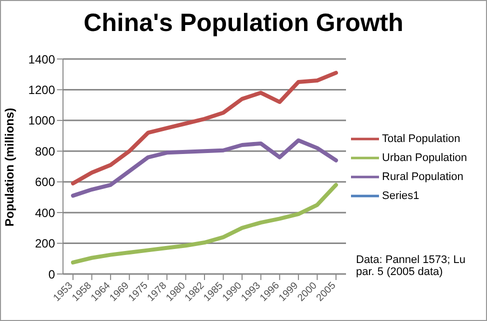 The height and width of the screenshot is (321, 487). What do you see at coordinates (425, 158) in the screenshot?
I see `legend-label: Urban Population` at bounding box center [425, 158].